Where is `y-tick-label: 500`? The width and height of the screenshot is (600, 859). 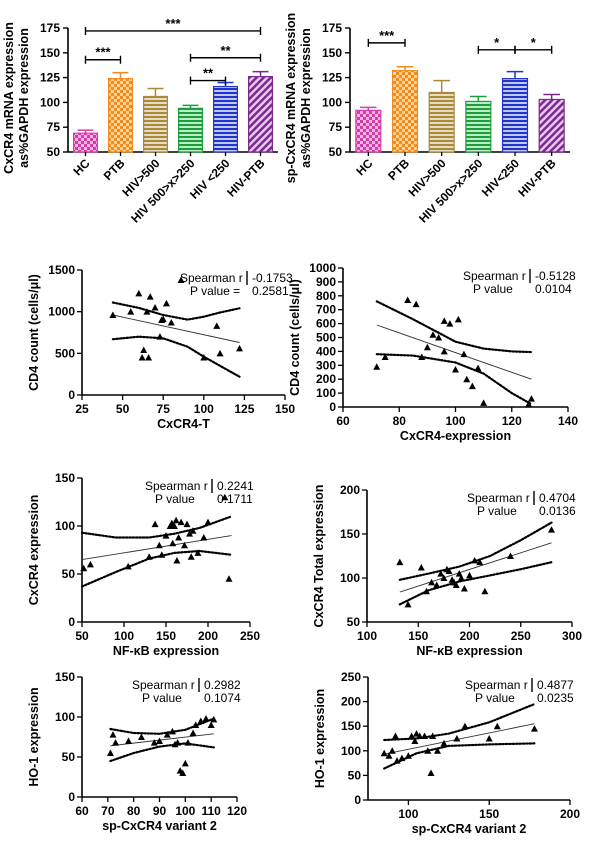 y-tick-label: 500 is located at coordinates (326, 338).